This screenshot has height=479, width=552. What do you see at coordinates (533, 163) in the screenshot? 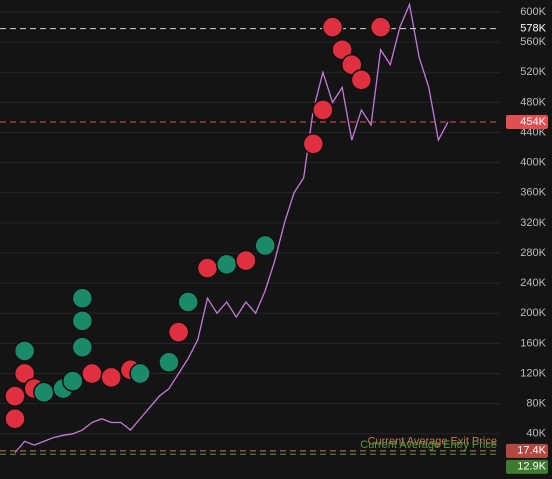
I see `y-tick-label: 400K` at bounding box center [533, 163].